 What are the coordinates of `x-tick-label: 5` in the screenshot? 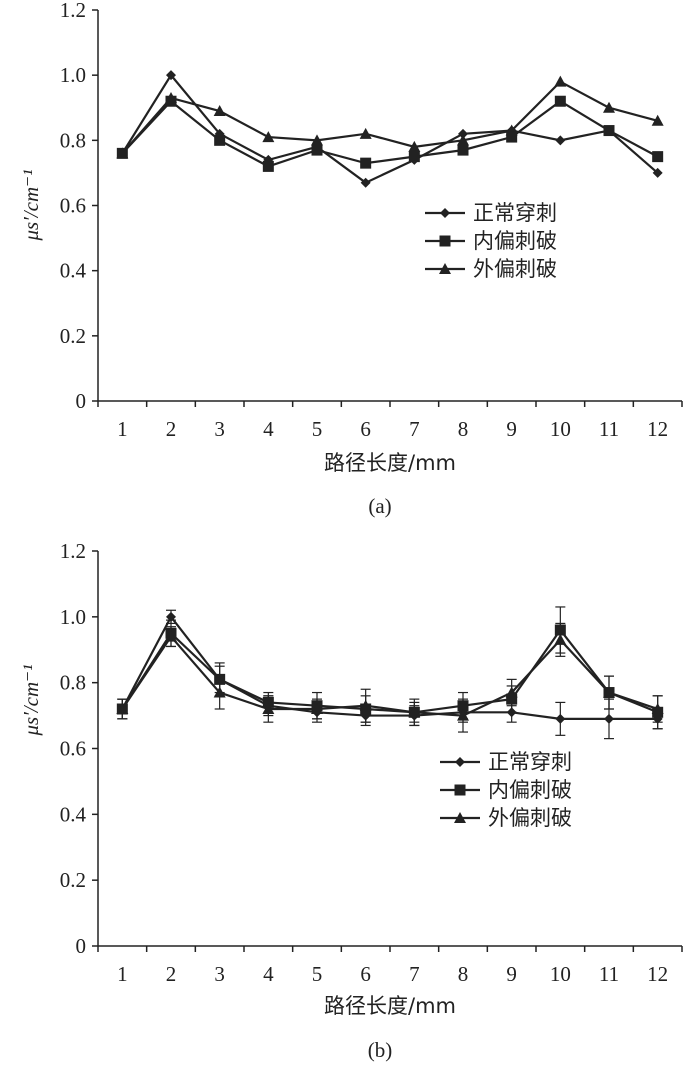 It's located at (317, 974).